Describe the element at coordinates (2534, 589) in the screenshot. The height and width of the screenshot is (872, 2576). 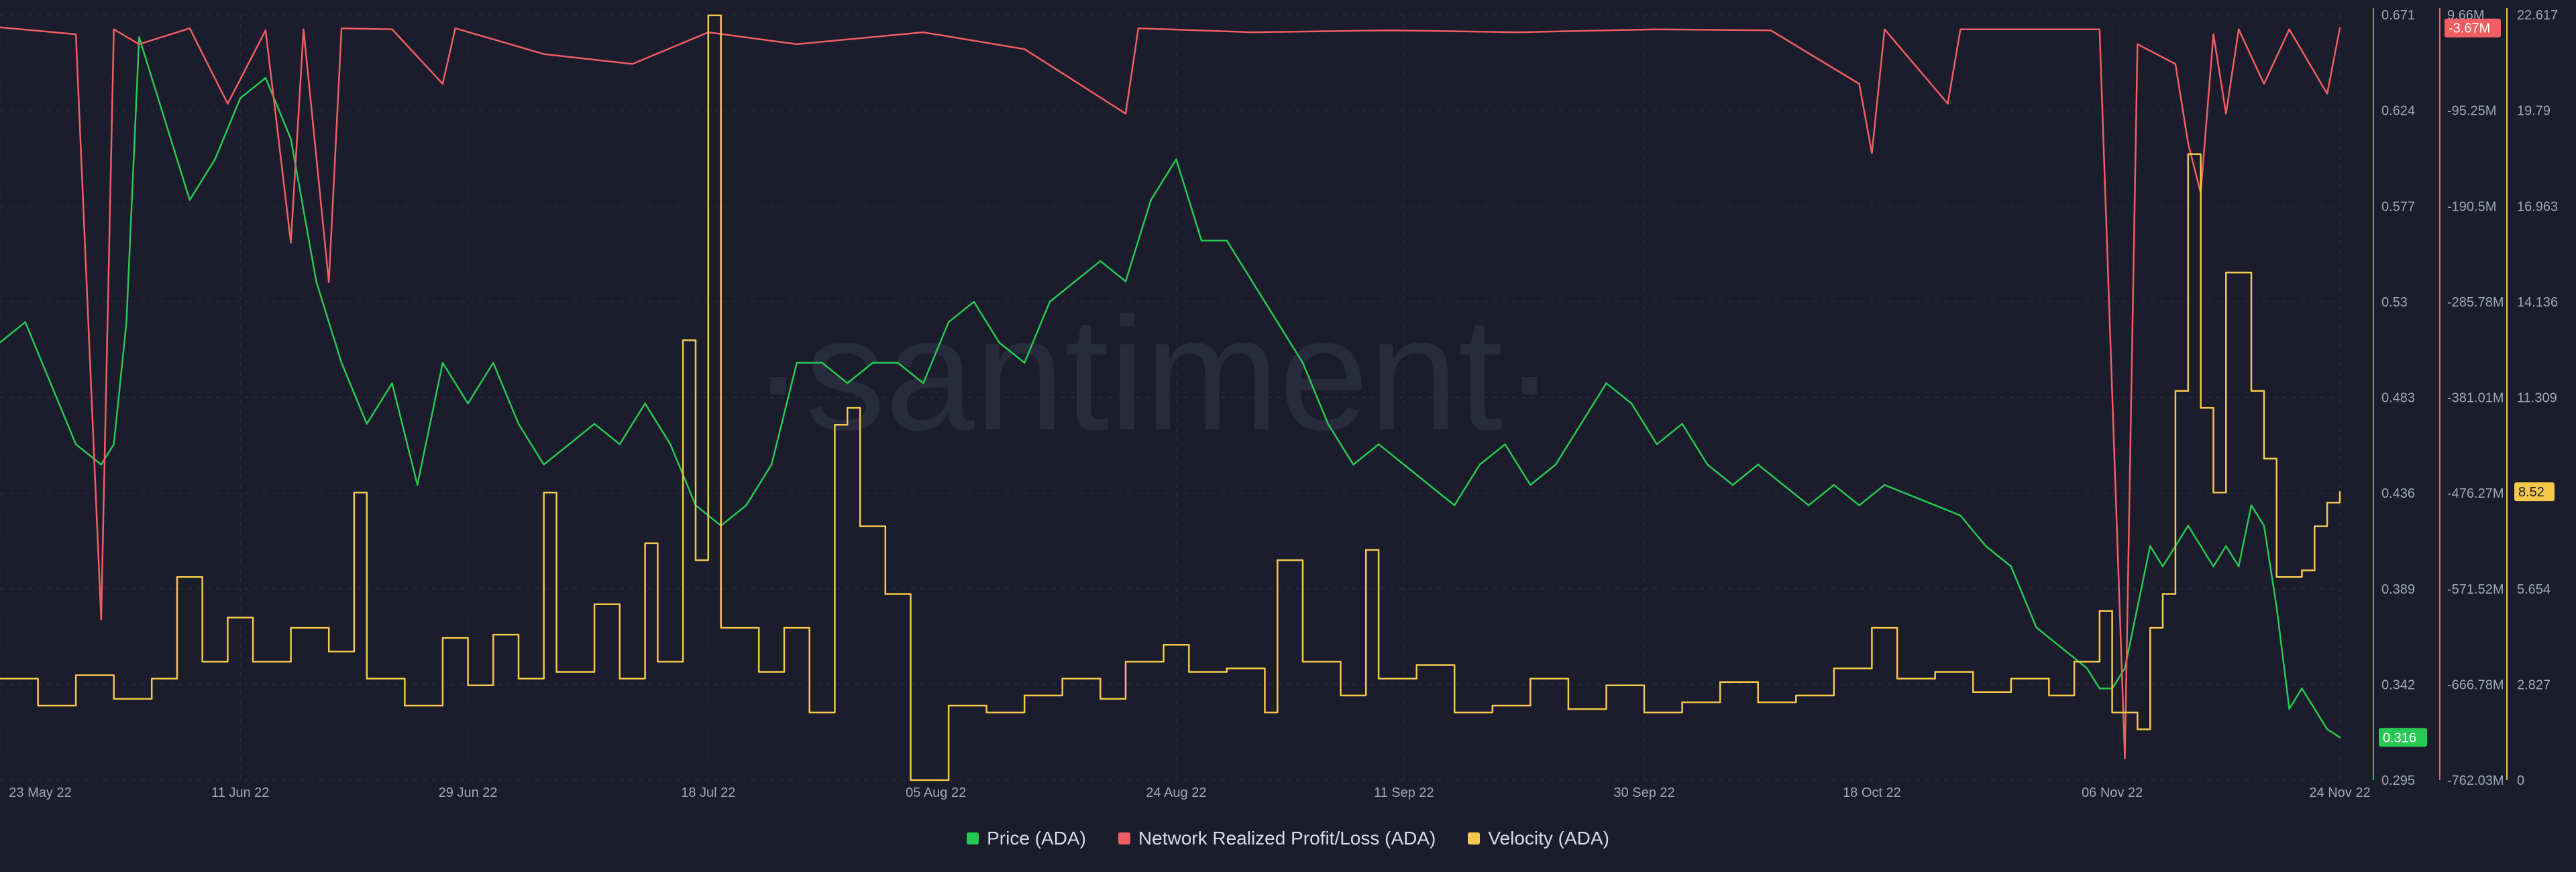
I see `velocity-tick-label: 5.654` at that location.